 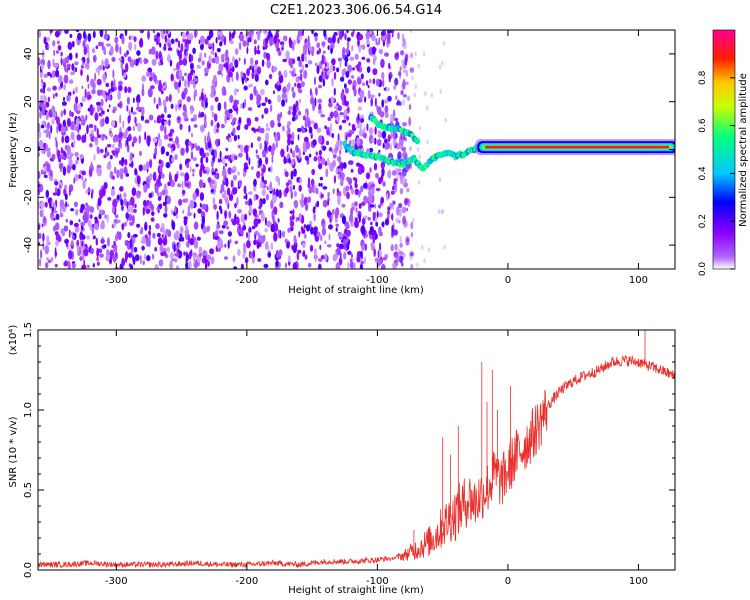 I want to click on spectrogram-y-tick-label: 0, so click(x=28, y=149).